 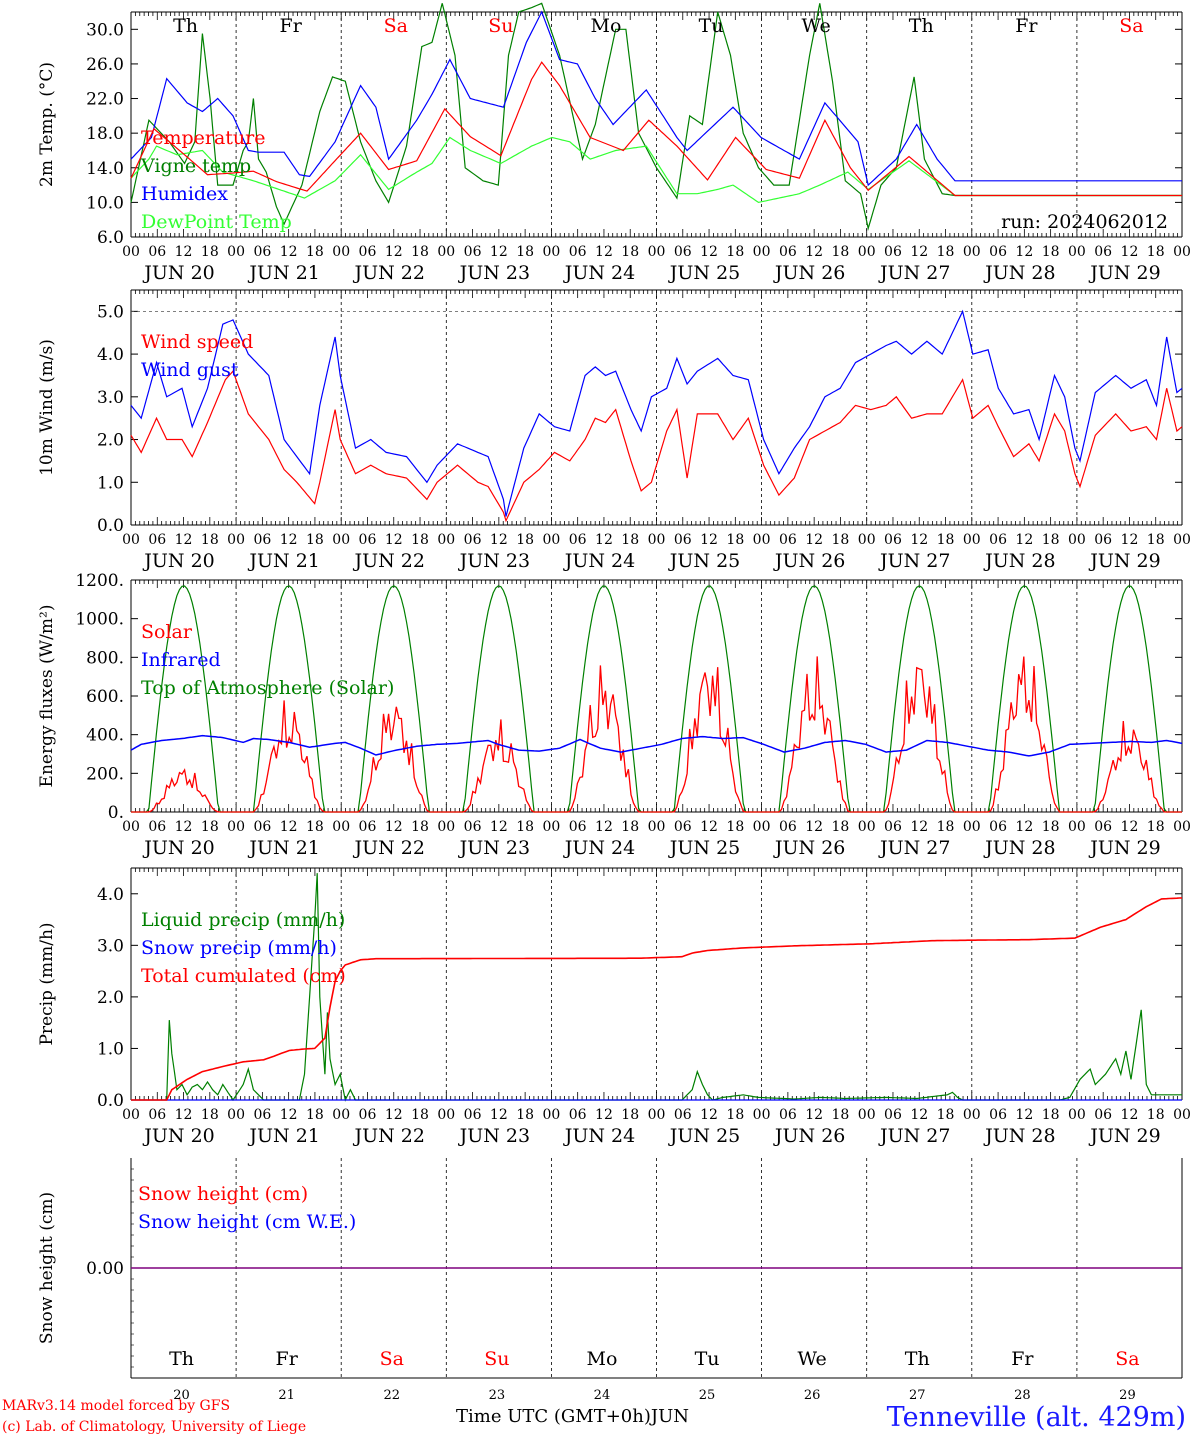 I want to click on day-number-label: 29, so click(x=1127, y=1395).